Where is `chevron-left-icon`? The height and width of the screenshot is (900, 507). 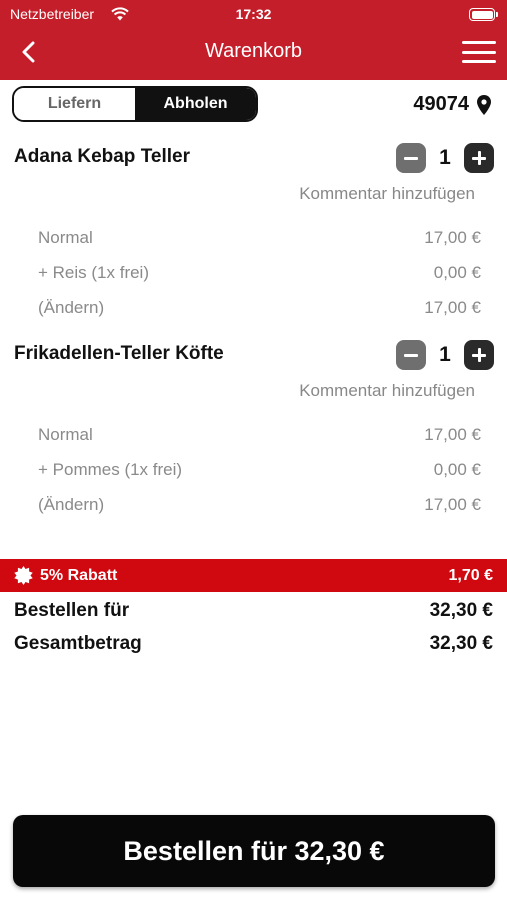 chevron-left-icon is located at coordinates (28, 52).